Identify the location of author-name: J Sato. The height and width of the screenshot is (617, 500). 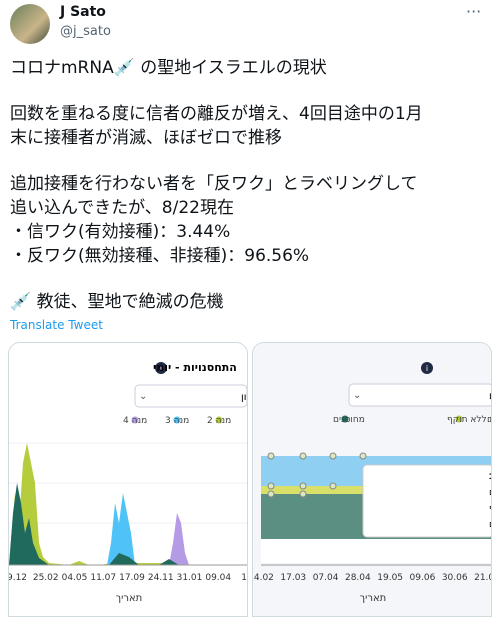
(83, 12).